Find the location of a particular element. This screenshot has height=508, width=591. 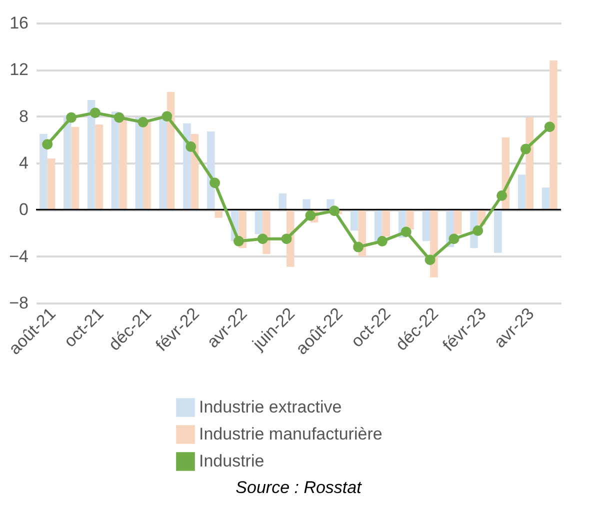

y-tick-label: −4 is located at coordinates (18, 256).